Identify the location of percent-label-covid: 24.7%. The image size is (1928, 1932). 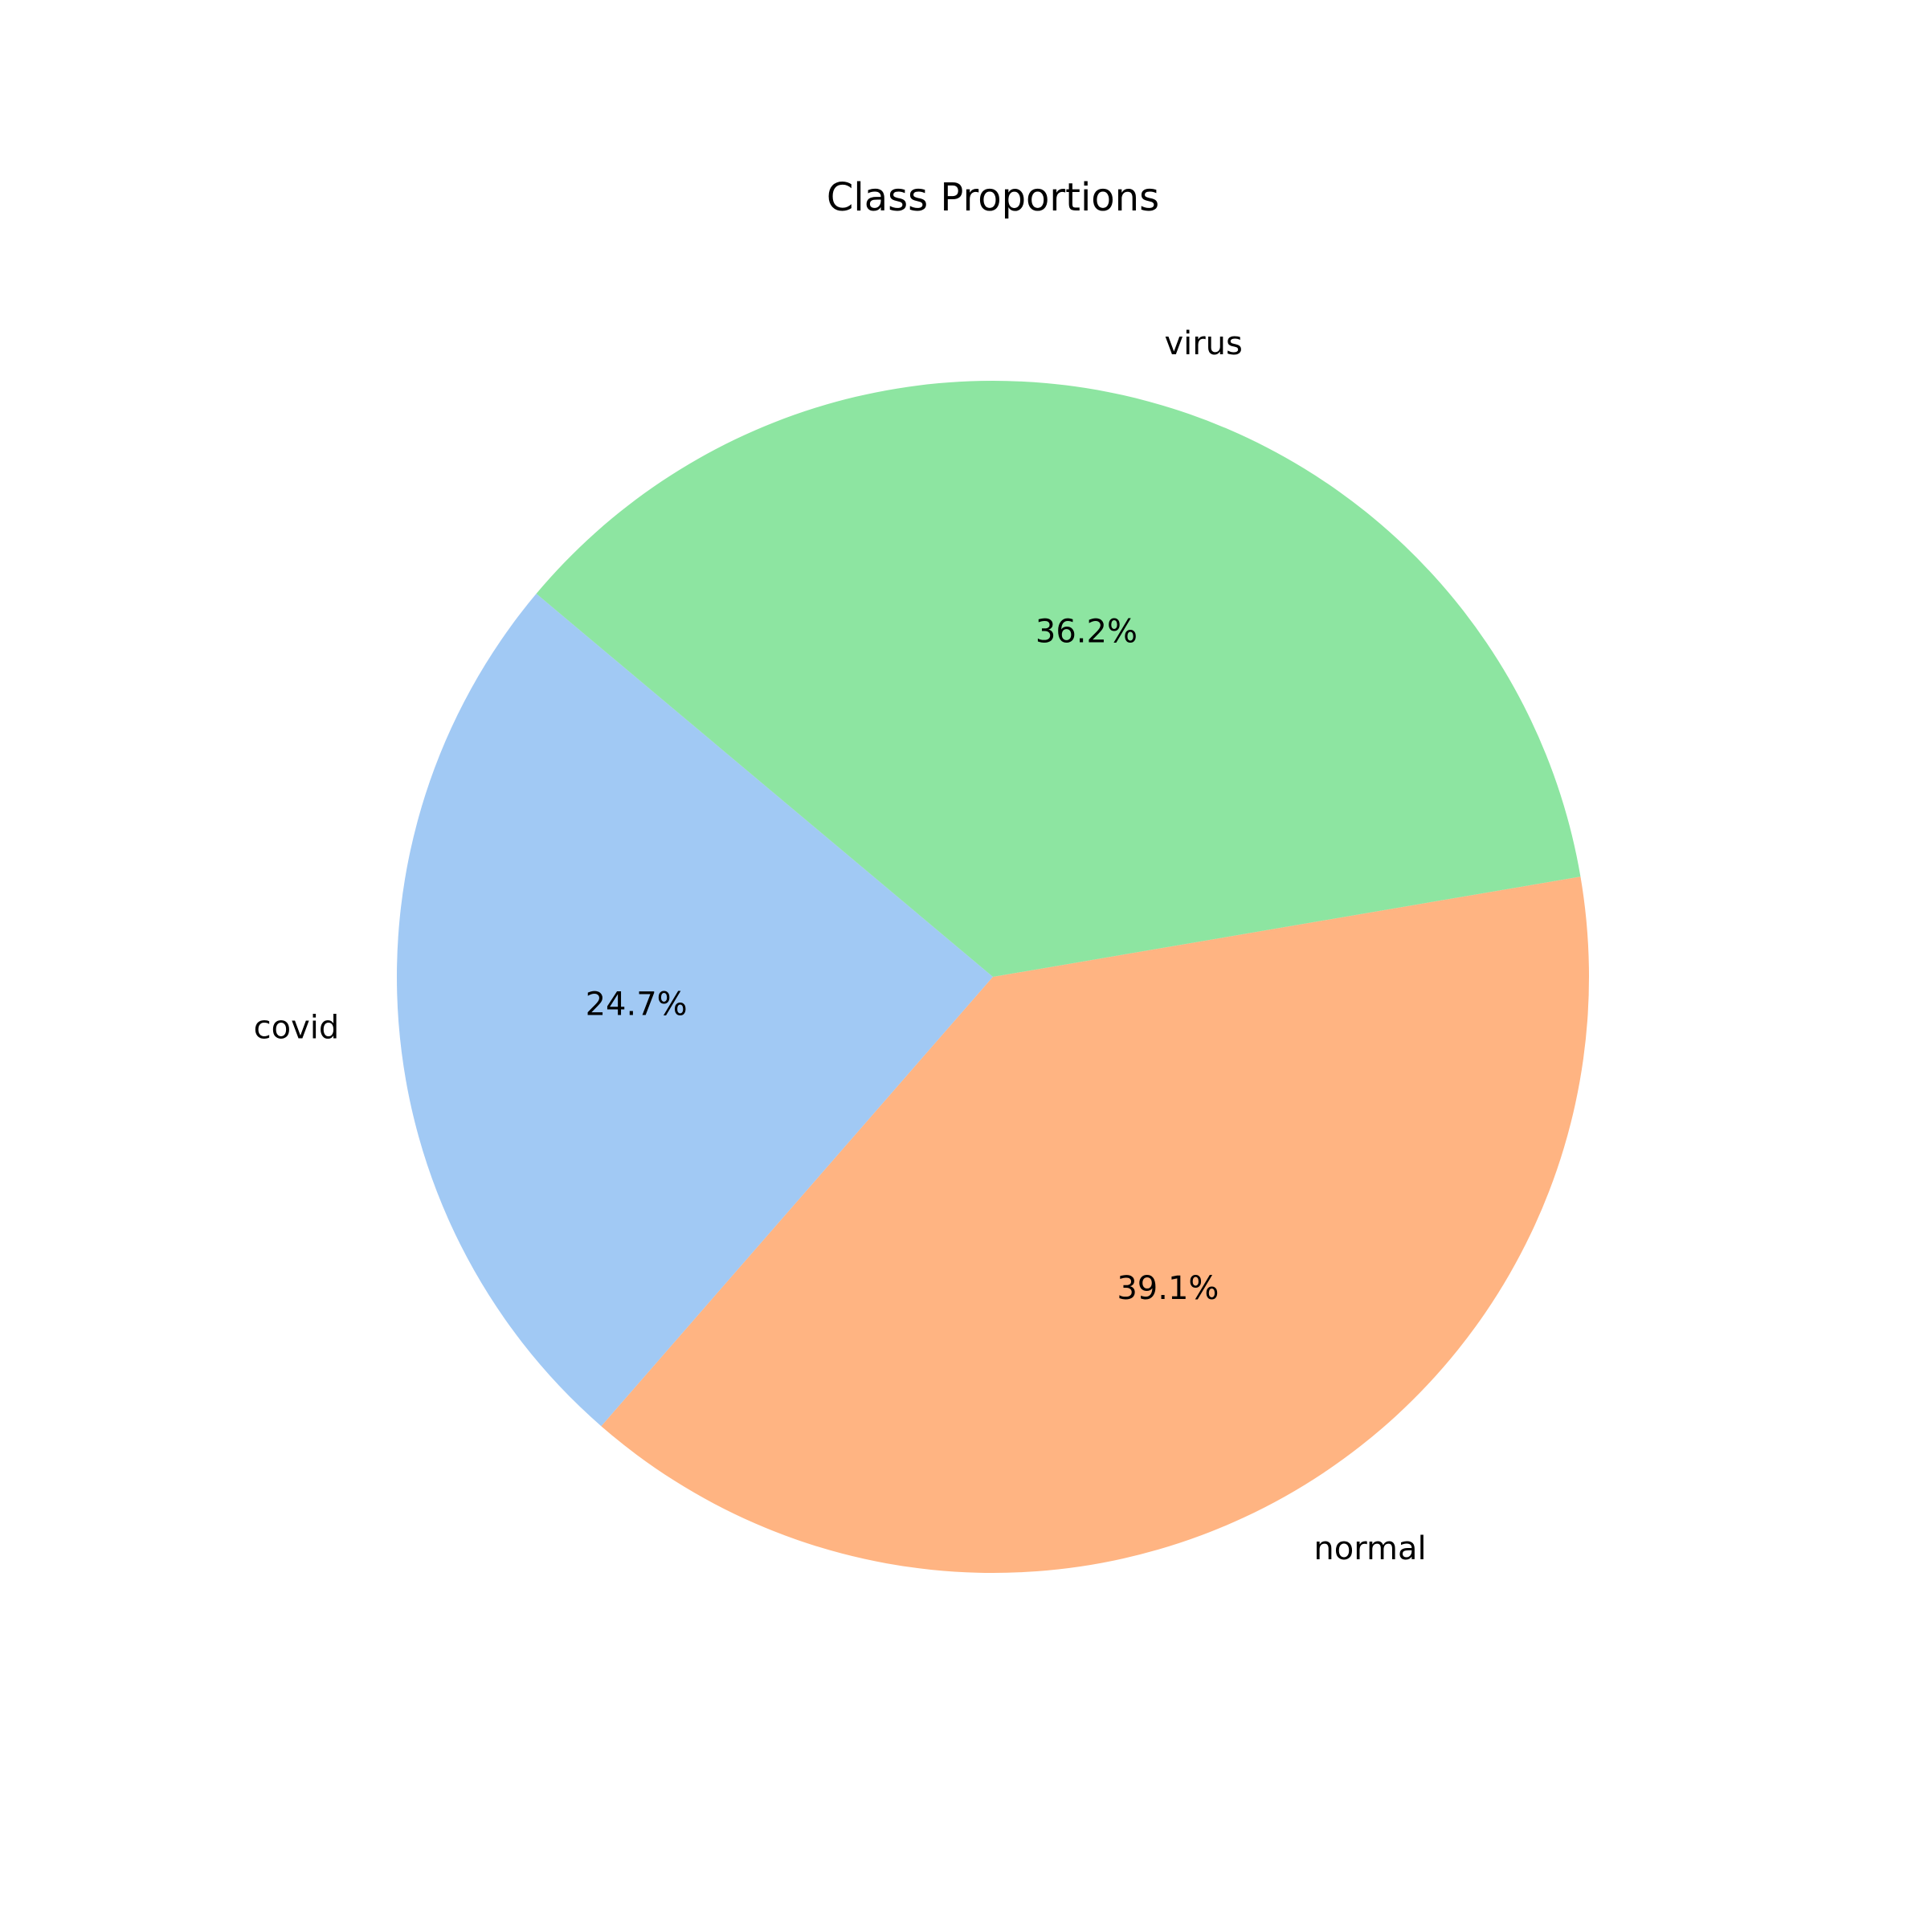
(637, 1005).